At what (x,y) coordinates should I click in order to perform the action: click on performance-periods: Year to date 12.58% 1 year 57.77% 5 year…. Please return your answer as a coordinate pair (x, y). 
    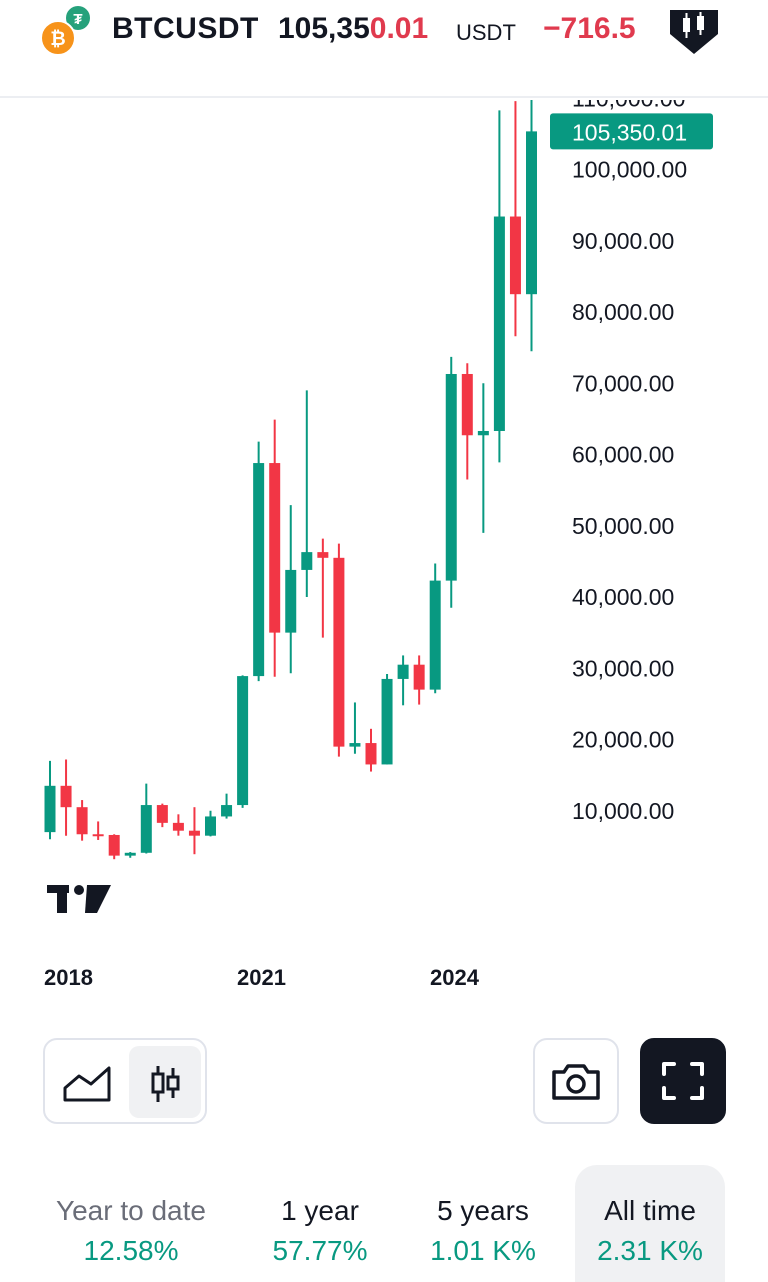
    Looking at the image, I should click on (384, 1223).